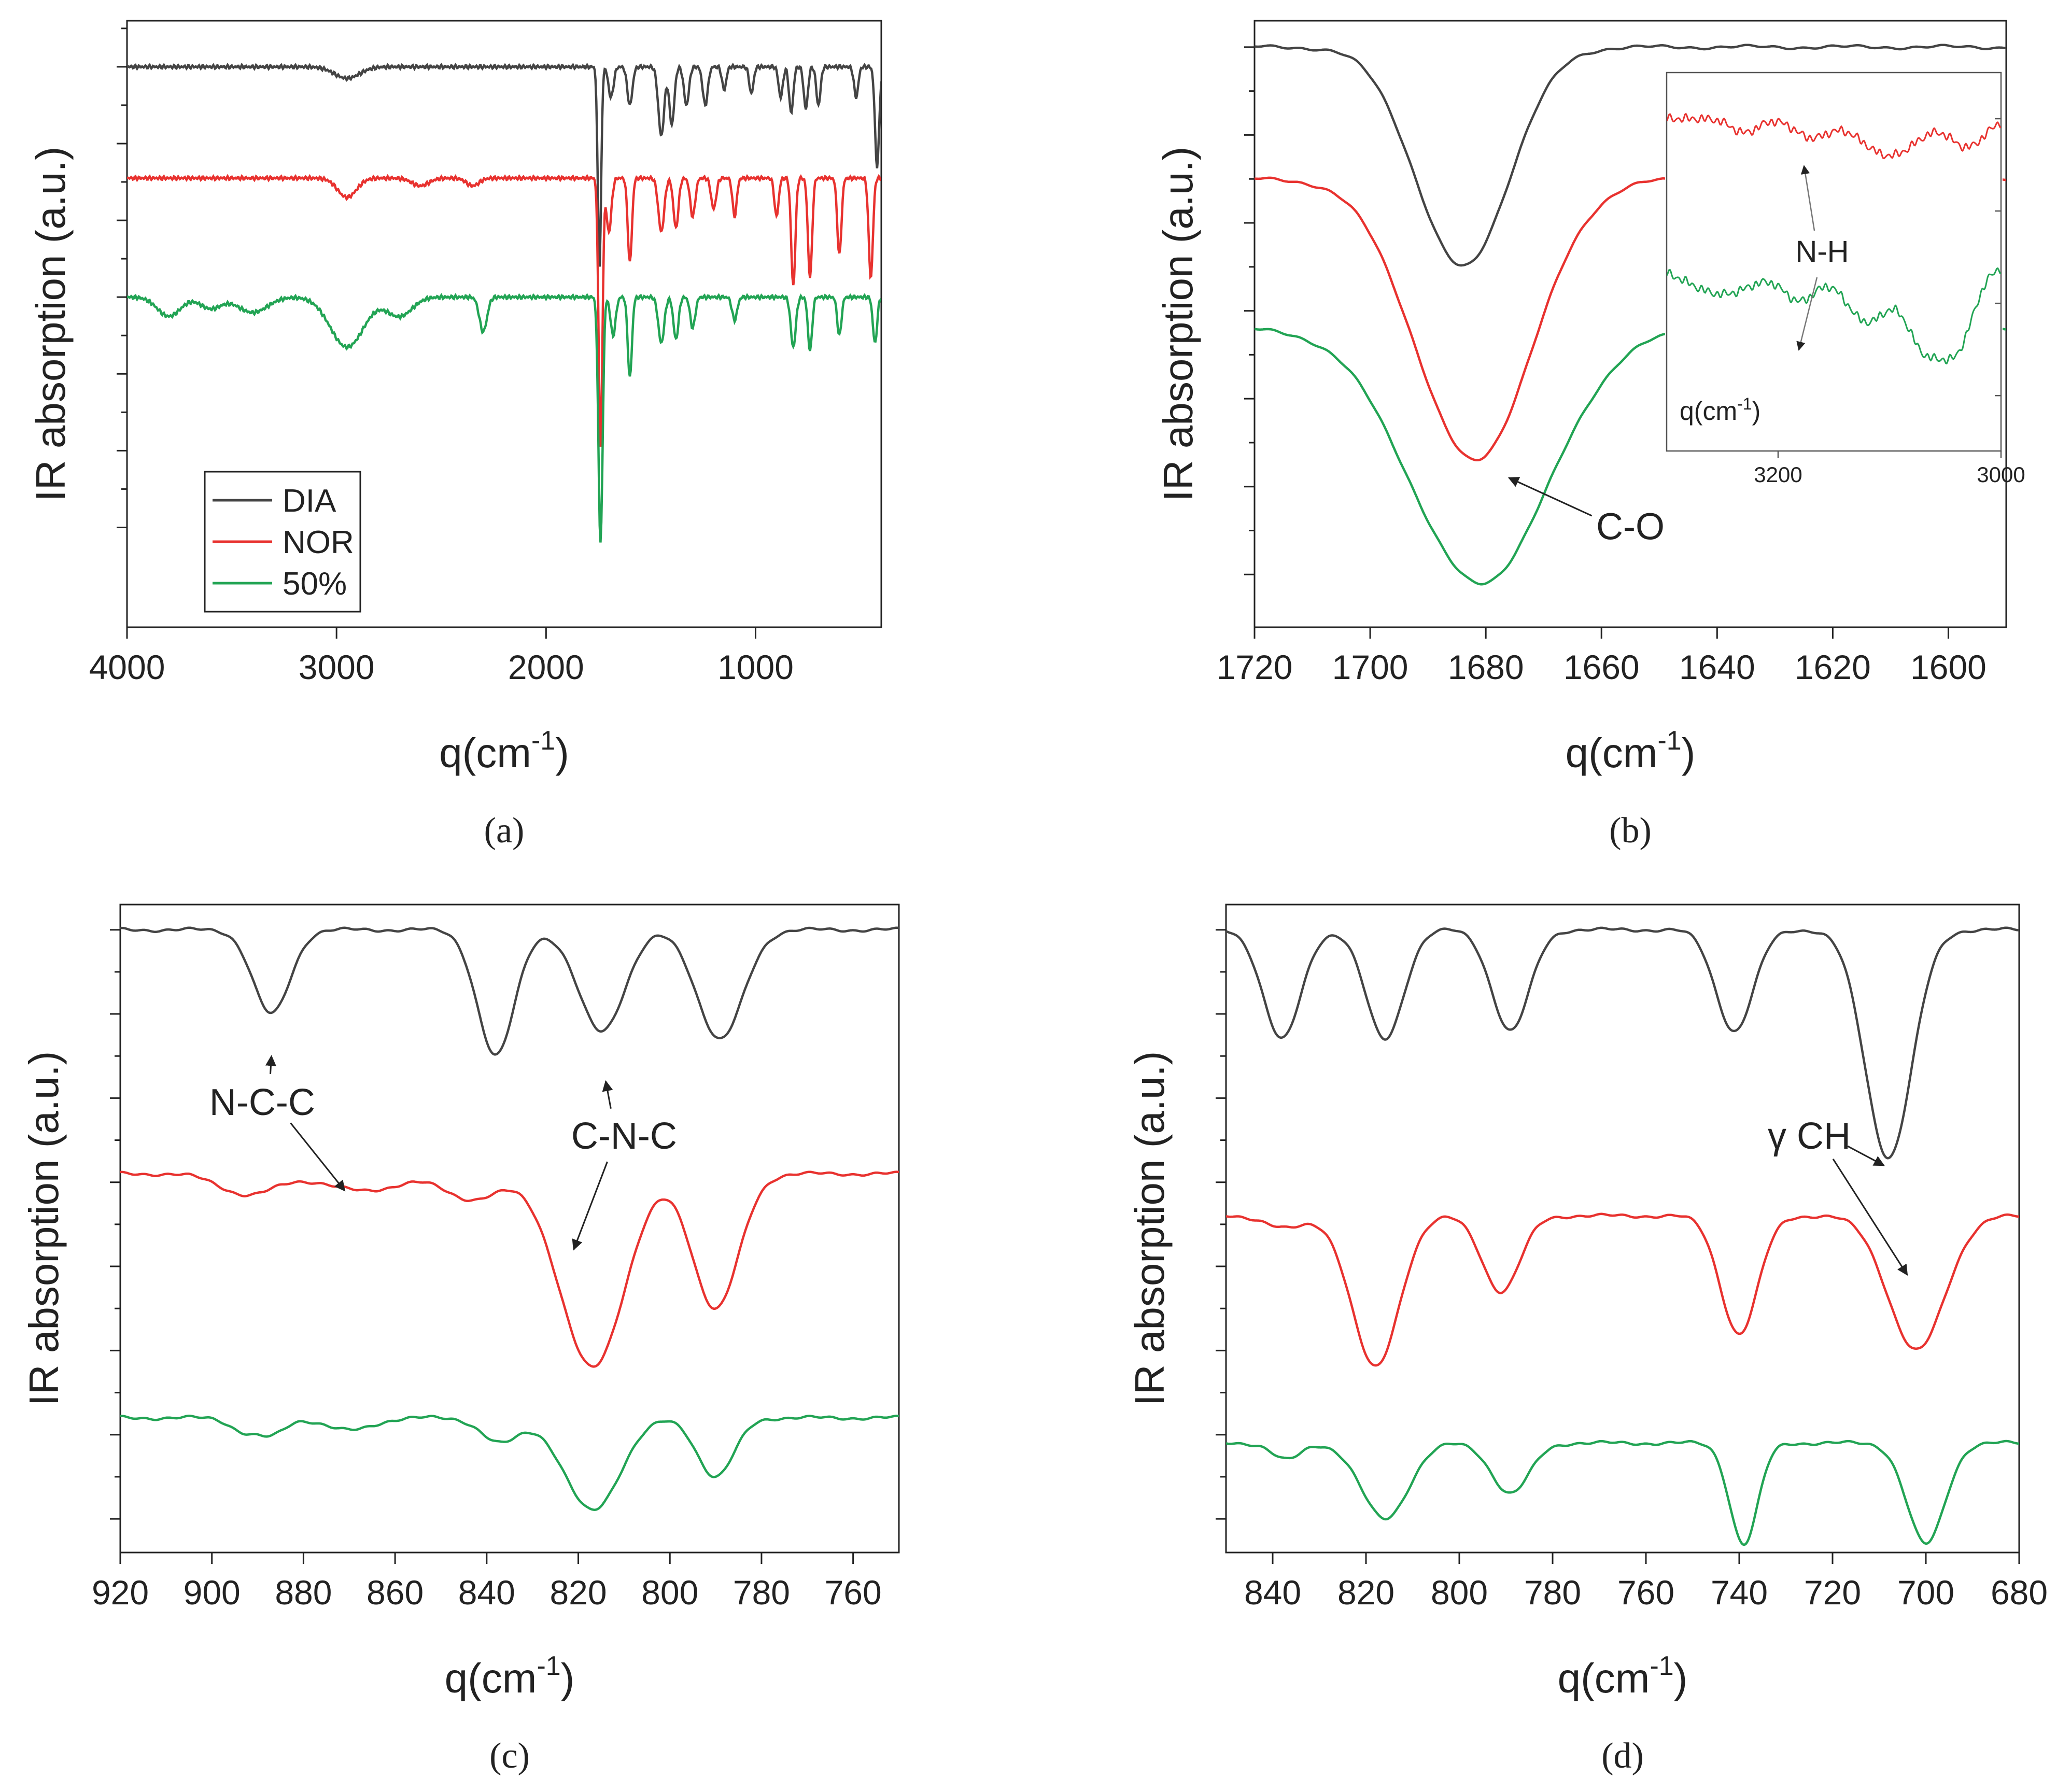 This screenshot has height=1792, width=2071. What do you see at coordinates (303, 1592) in the screenshot?
I see `x-tick-label: 880` at bounding box center [303, 1592].